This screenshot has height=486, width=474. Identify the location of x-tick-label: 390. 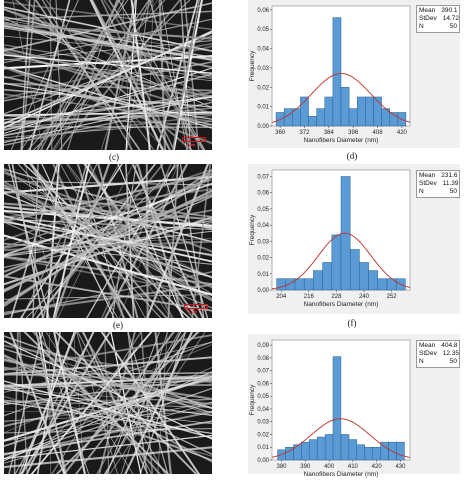
(305, 467).